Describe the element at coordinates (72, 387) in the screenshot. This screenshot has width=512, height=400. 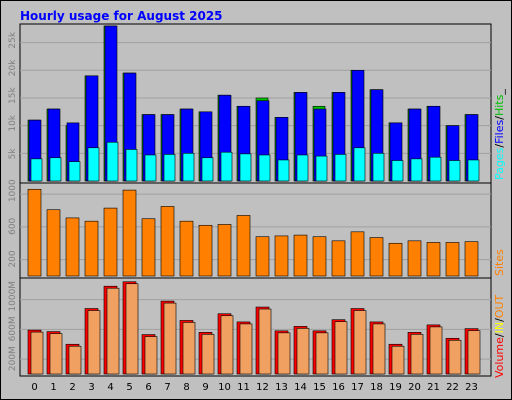
I see `x-tick-label: 2` at that location.